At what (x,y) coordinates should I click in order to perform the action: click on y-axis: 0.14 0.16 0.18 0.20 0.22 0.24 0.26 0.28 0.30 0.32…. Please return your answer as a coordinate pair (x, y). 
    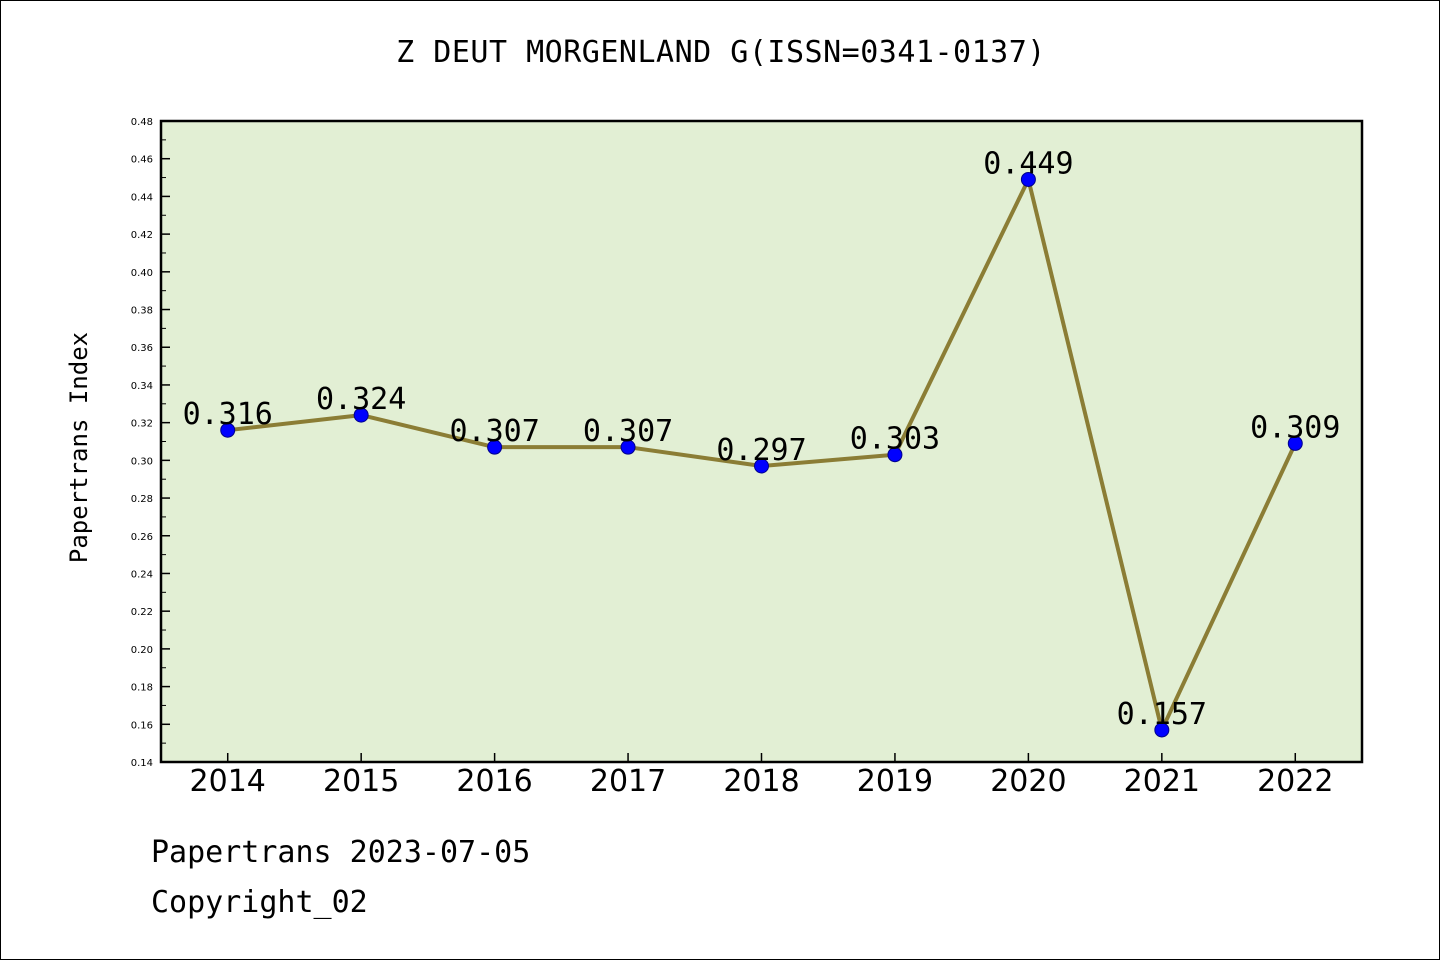
    Looking at the image, I should click on (150, 443).